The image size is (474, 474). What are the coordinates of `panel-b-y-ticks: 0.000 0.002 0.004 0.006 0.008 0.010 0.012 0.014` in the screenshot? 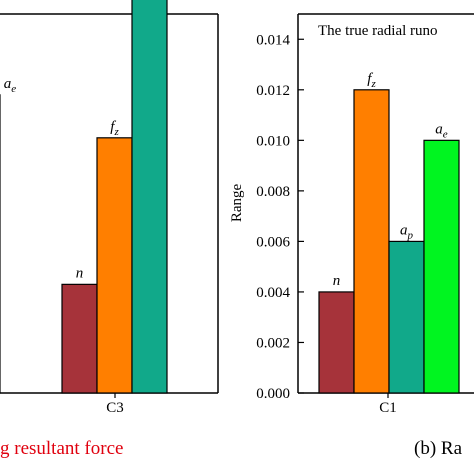 It's located at (280, 217).